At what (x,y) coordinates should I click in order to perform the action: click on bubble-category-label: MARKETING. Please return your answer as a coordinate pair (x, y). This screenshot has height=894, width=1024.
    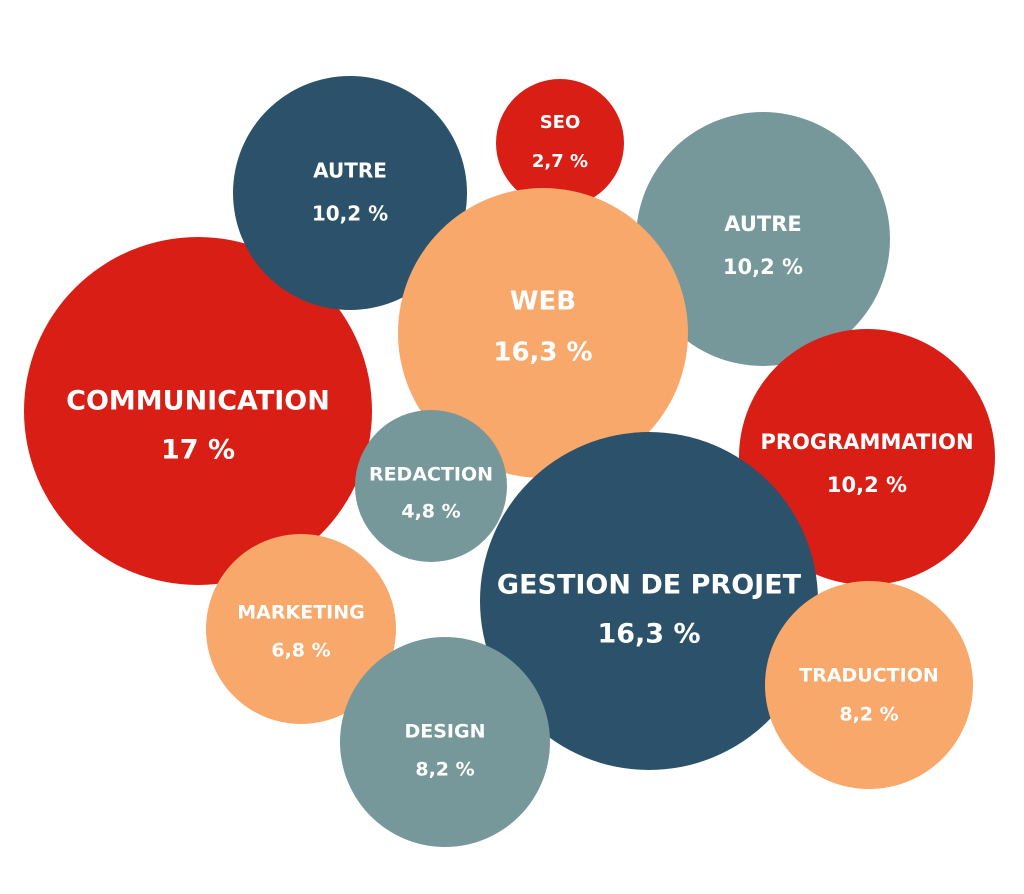
    Looking at the image, I should click on (300, 613).